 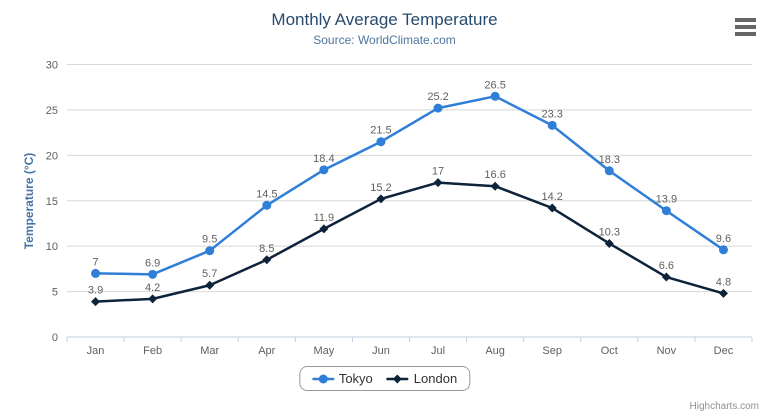 What do you see at coordinates (152, 288) in the screenshot?
I see `data-label: 4.2` at bounding box center [152, 288].